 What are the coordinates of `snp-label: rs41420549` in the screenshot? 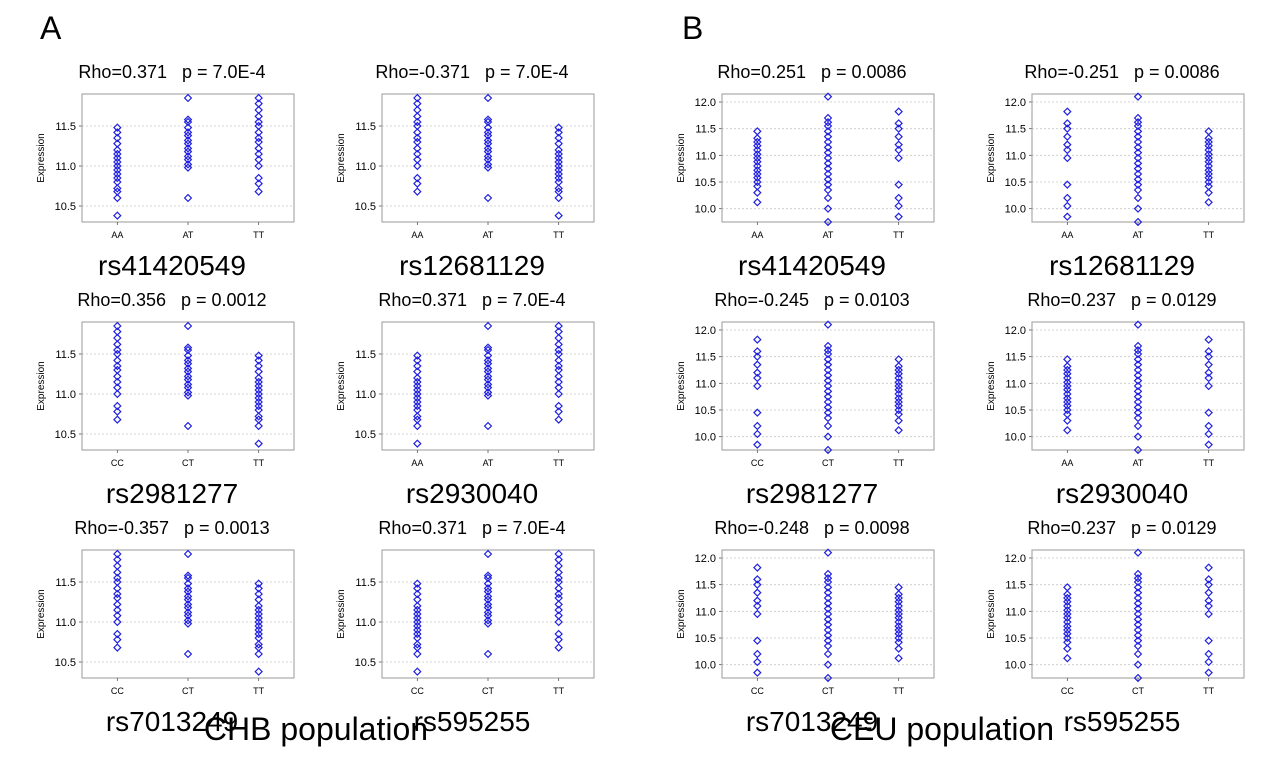 It's located at (812, 265).